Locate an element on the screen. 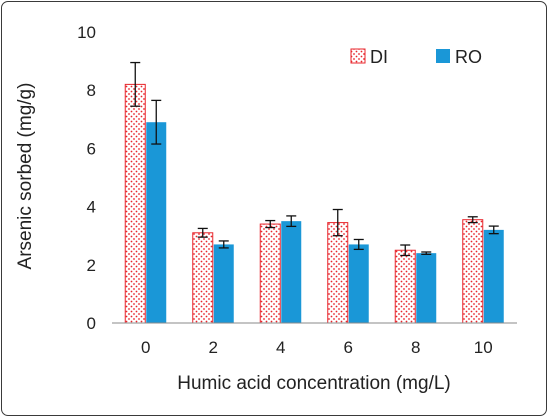 The height and width of the screenshot is (419, 550). x-tick-label: 8 is located at coordinates (415, 347).